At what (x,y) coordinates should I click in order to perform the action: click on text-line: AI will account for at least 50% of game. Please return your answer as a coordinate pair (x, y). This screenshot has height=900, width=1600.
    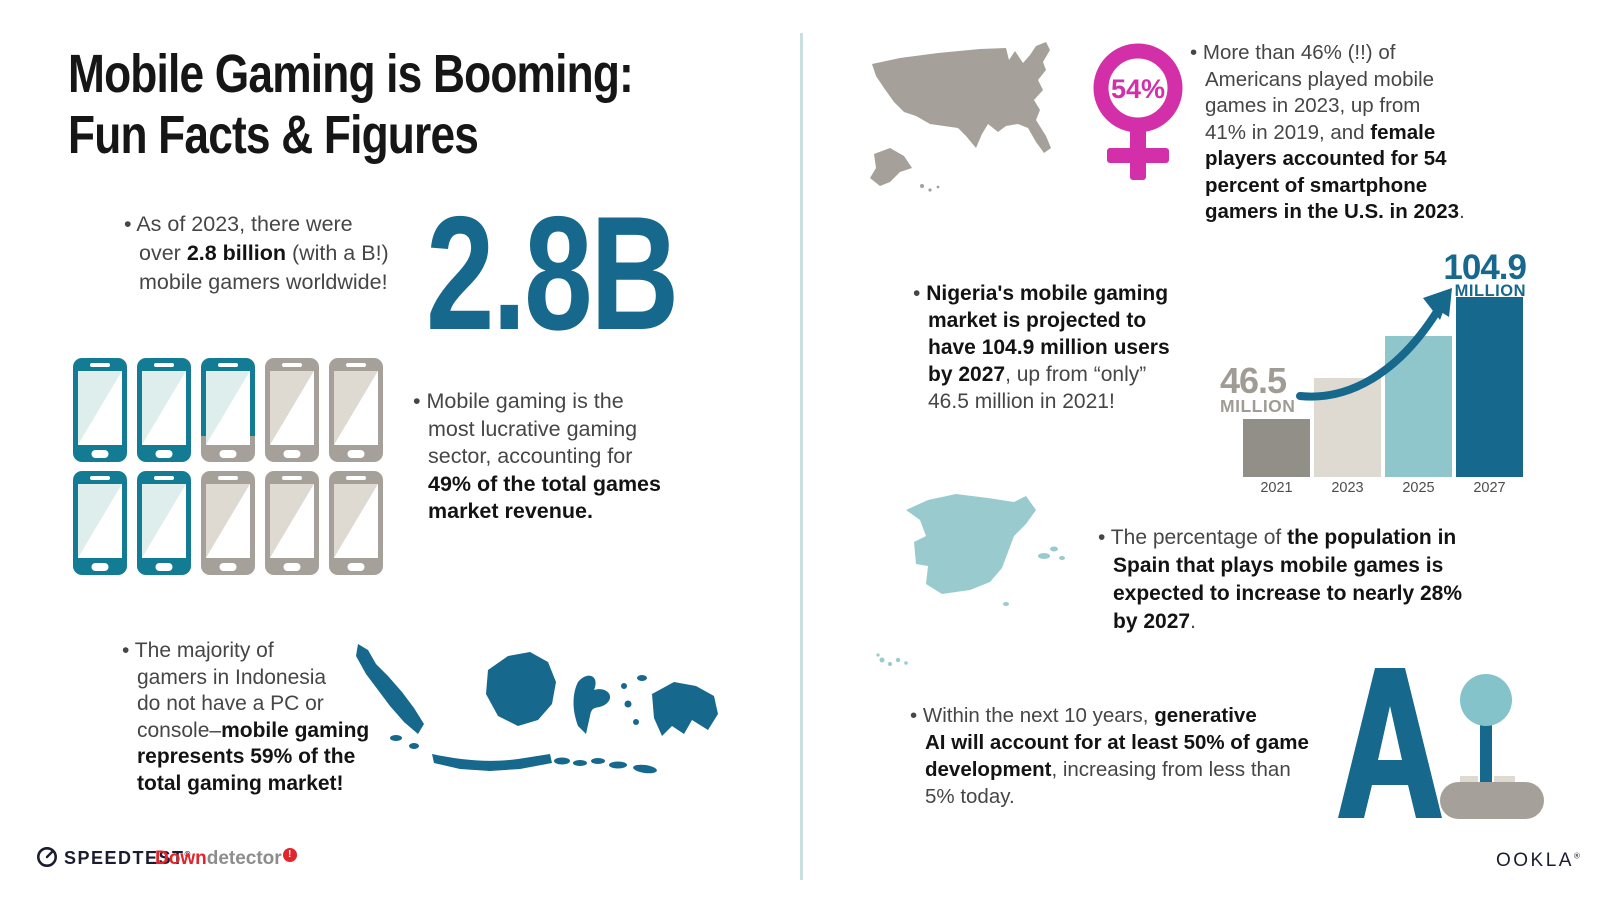
    Looking at the image, I should click on (1117, 742).